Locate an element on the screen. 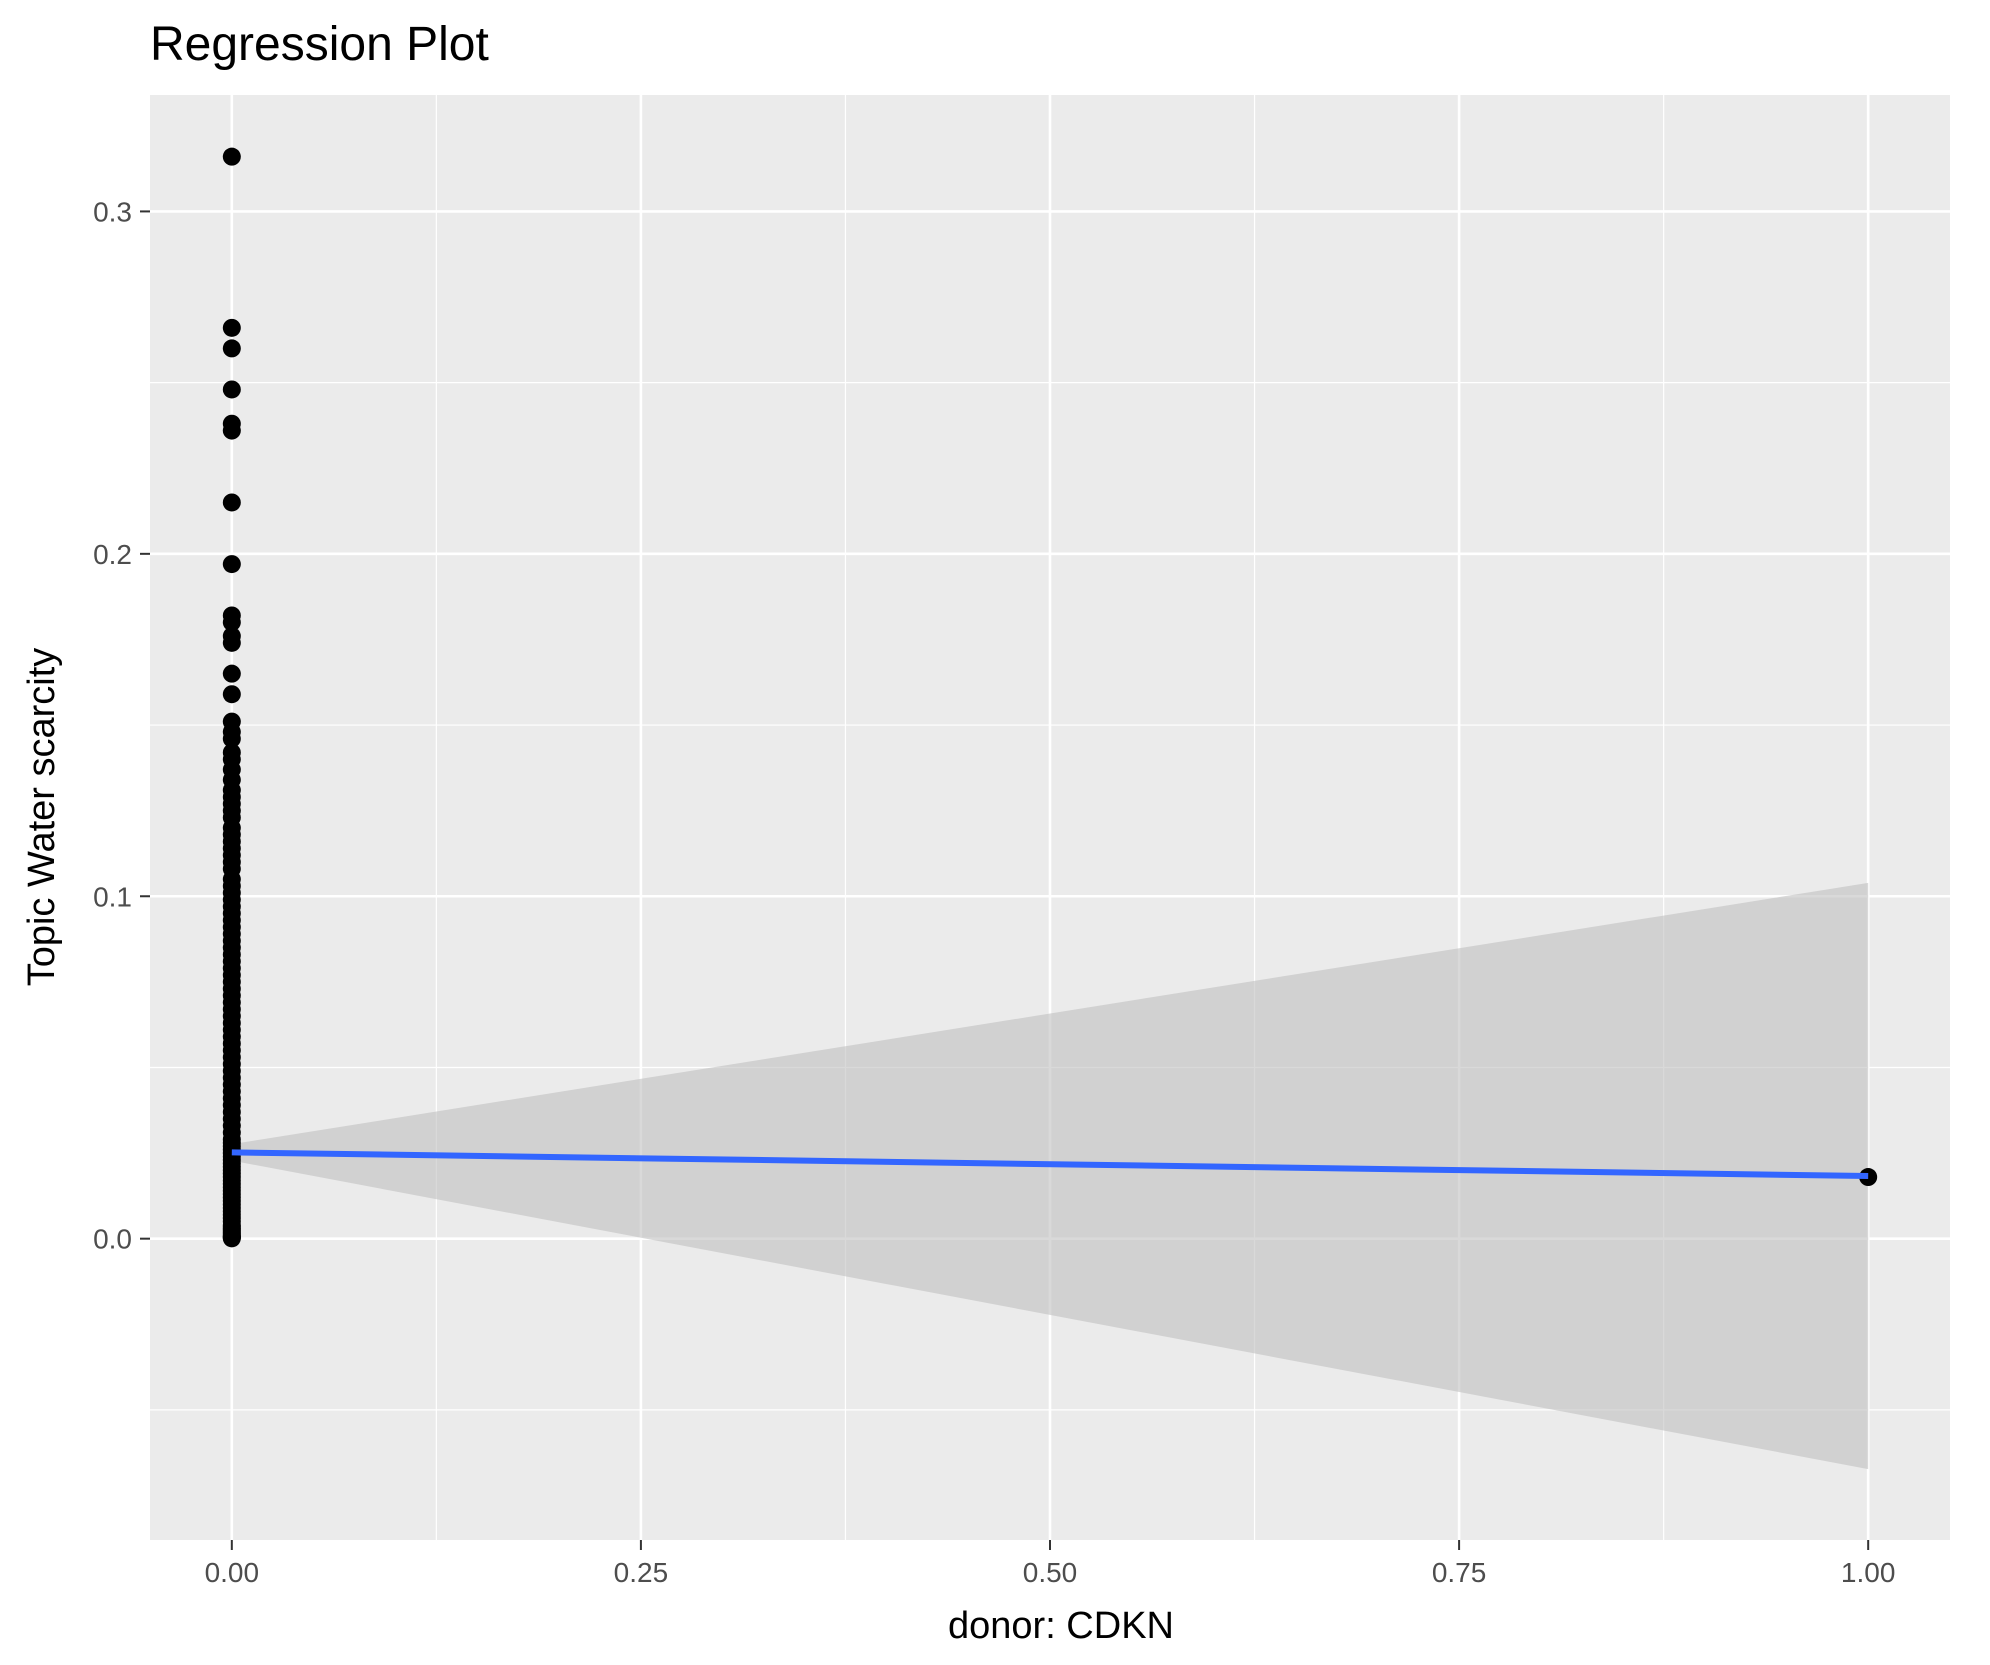 The height and width of the screenshot is (1665, 1990). y-tick-label: 0.3 is located at coordinates (112, 211).